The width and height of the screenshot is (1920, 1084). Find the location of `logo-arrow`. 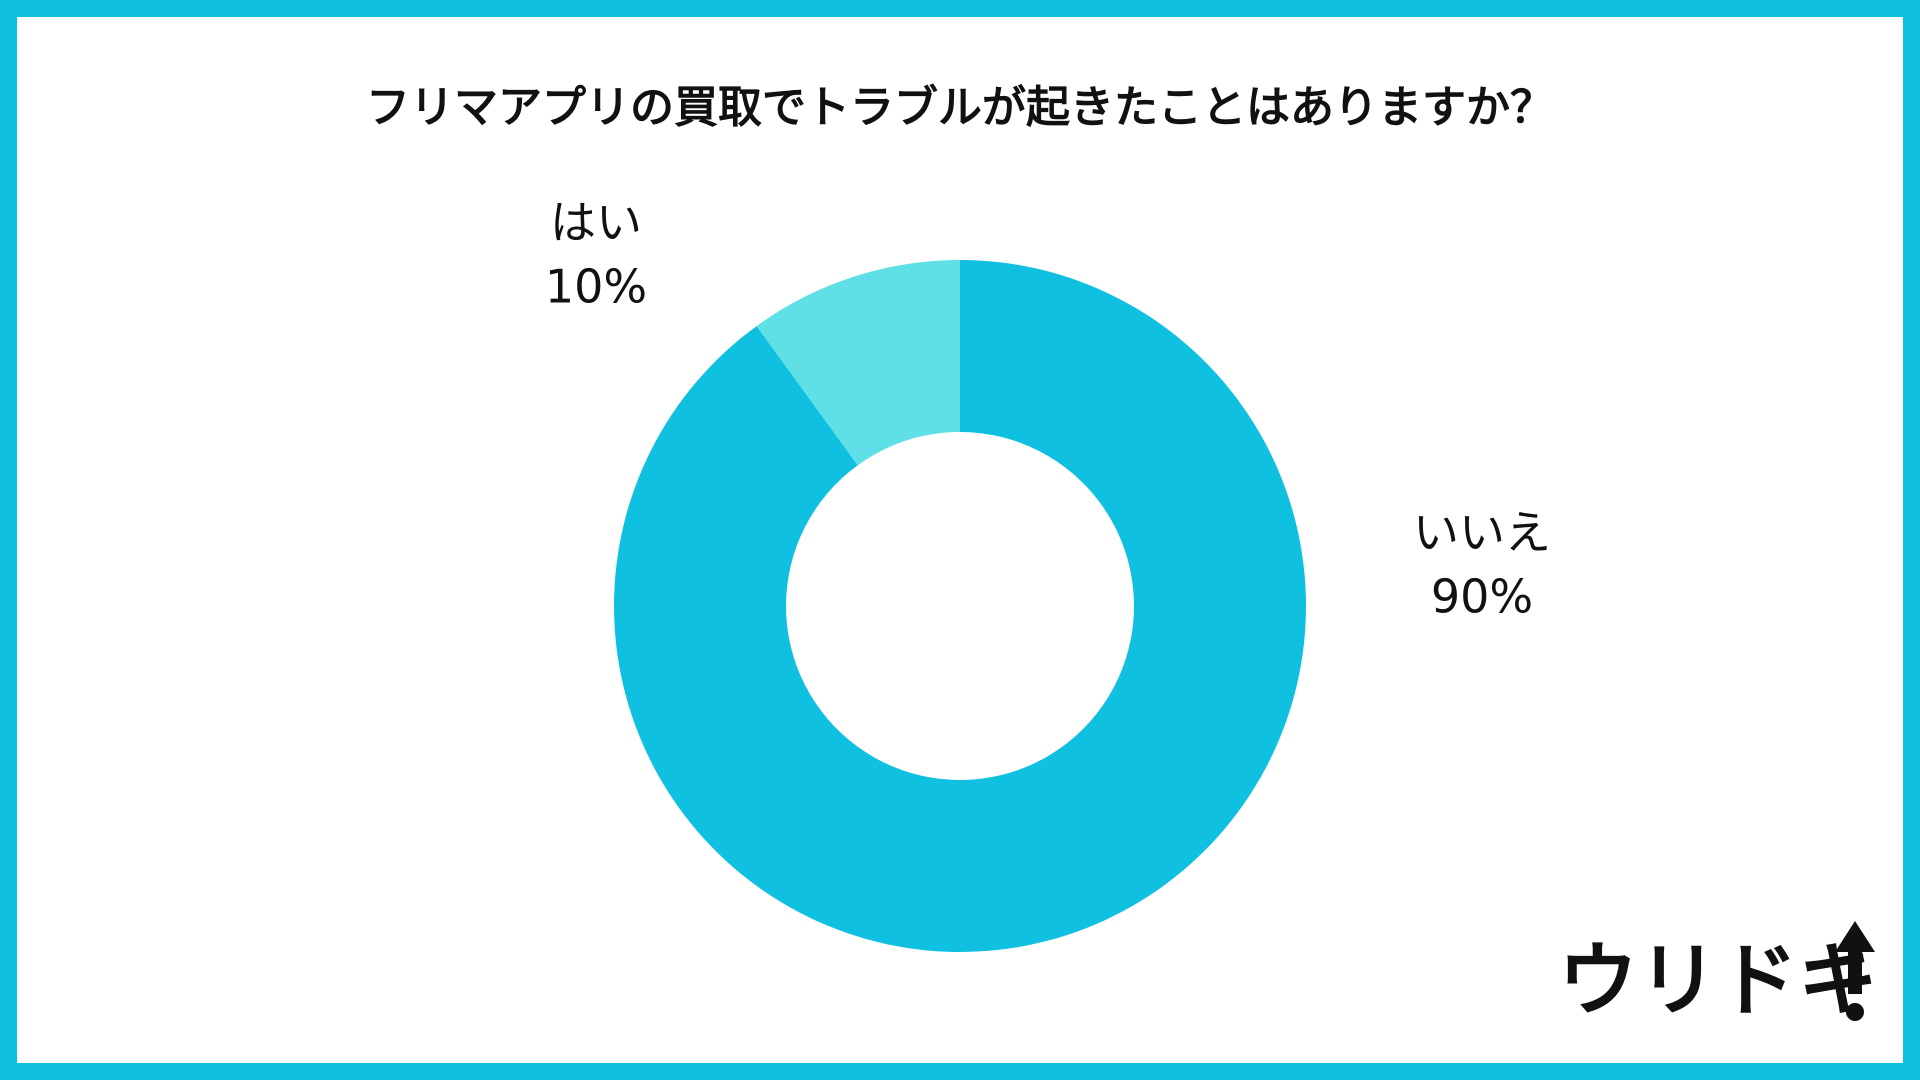

logo-arrow is located at coordinates (1855, 971).